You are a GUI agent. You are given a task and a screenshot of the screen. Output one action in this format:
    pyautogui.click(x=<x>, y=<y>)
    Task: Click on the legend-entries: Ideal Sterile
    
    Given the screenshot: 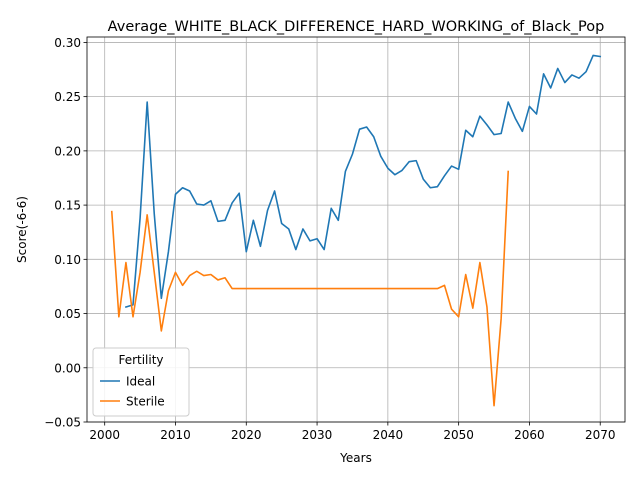 What is the action you would take?
    pyautogui.click(x=132, y=392)
    